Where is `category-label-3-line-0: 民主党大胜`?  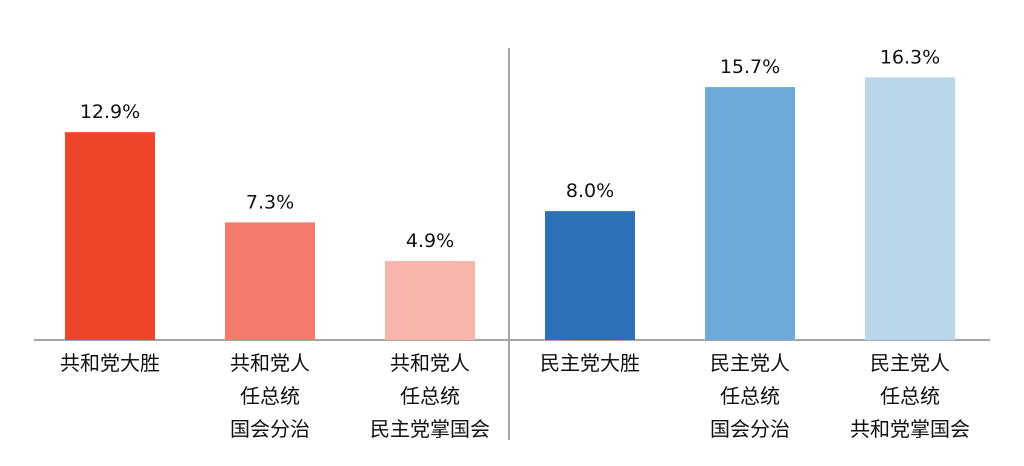 category-label-3-line-0: 民主党大胜 is located at coordinates (590, 363).